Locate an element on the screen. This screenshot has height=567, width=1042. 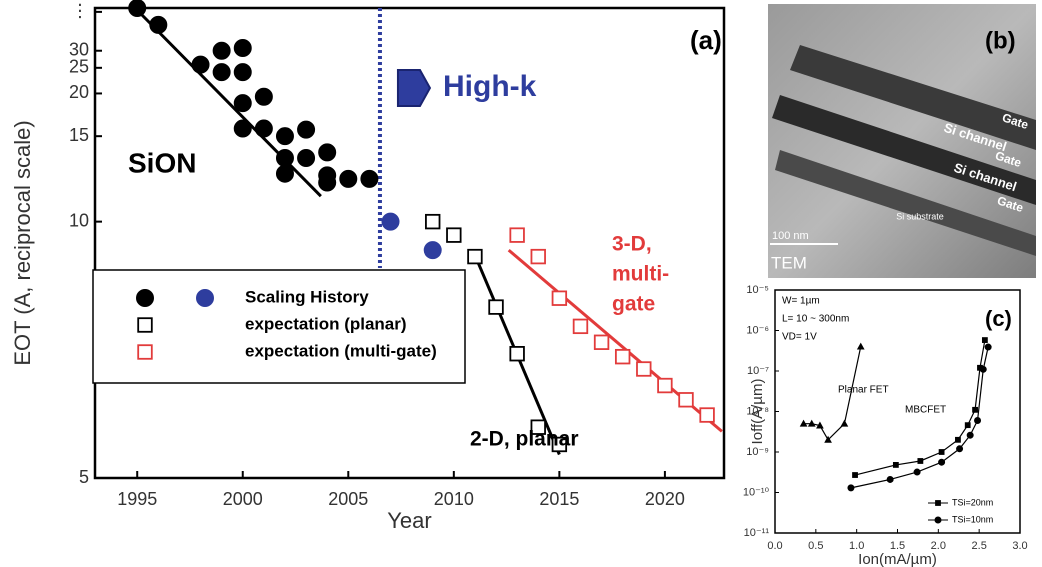
x-tick-label: 1995 is located at coordinates (137, 499).